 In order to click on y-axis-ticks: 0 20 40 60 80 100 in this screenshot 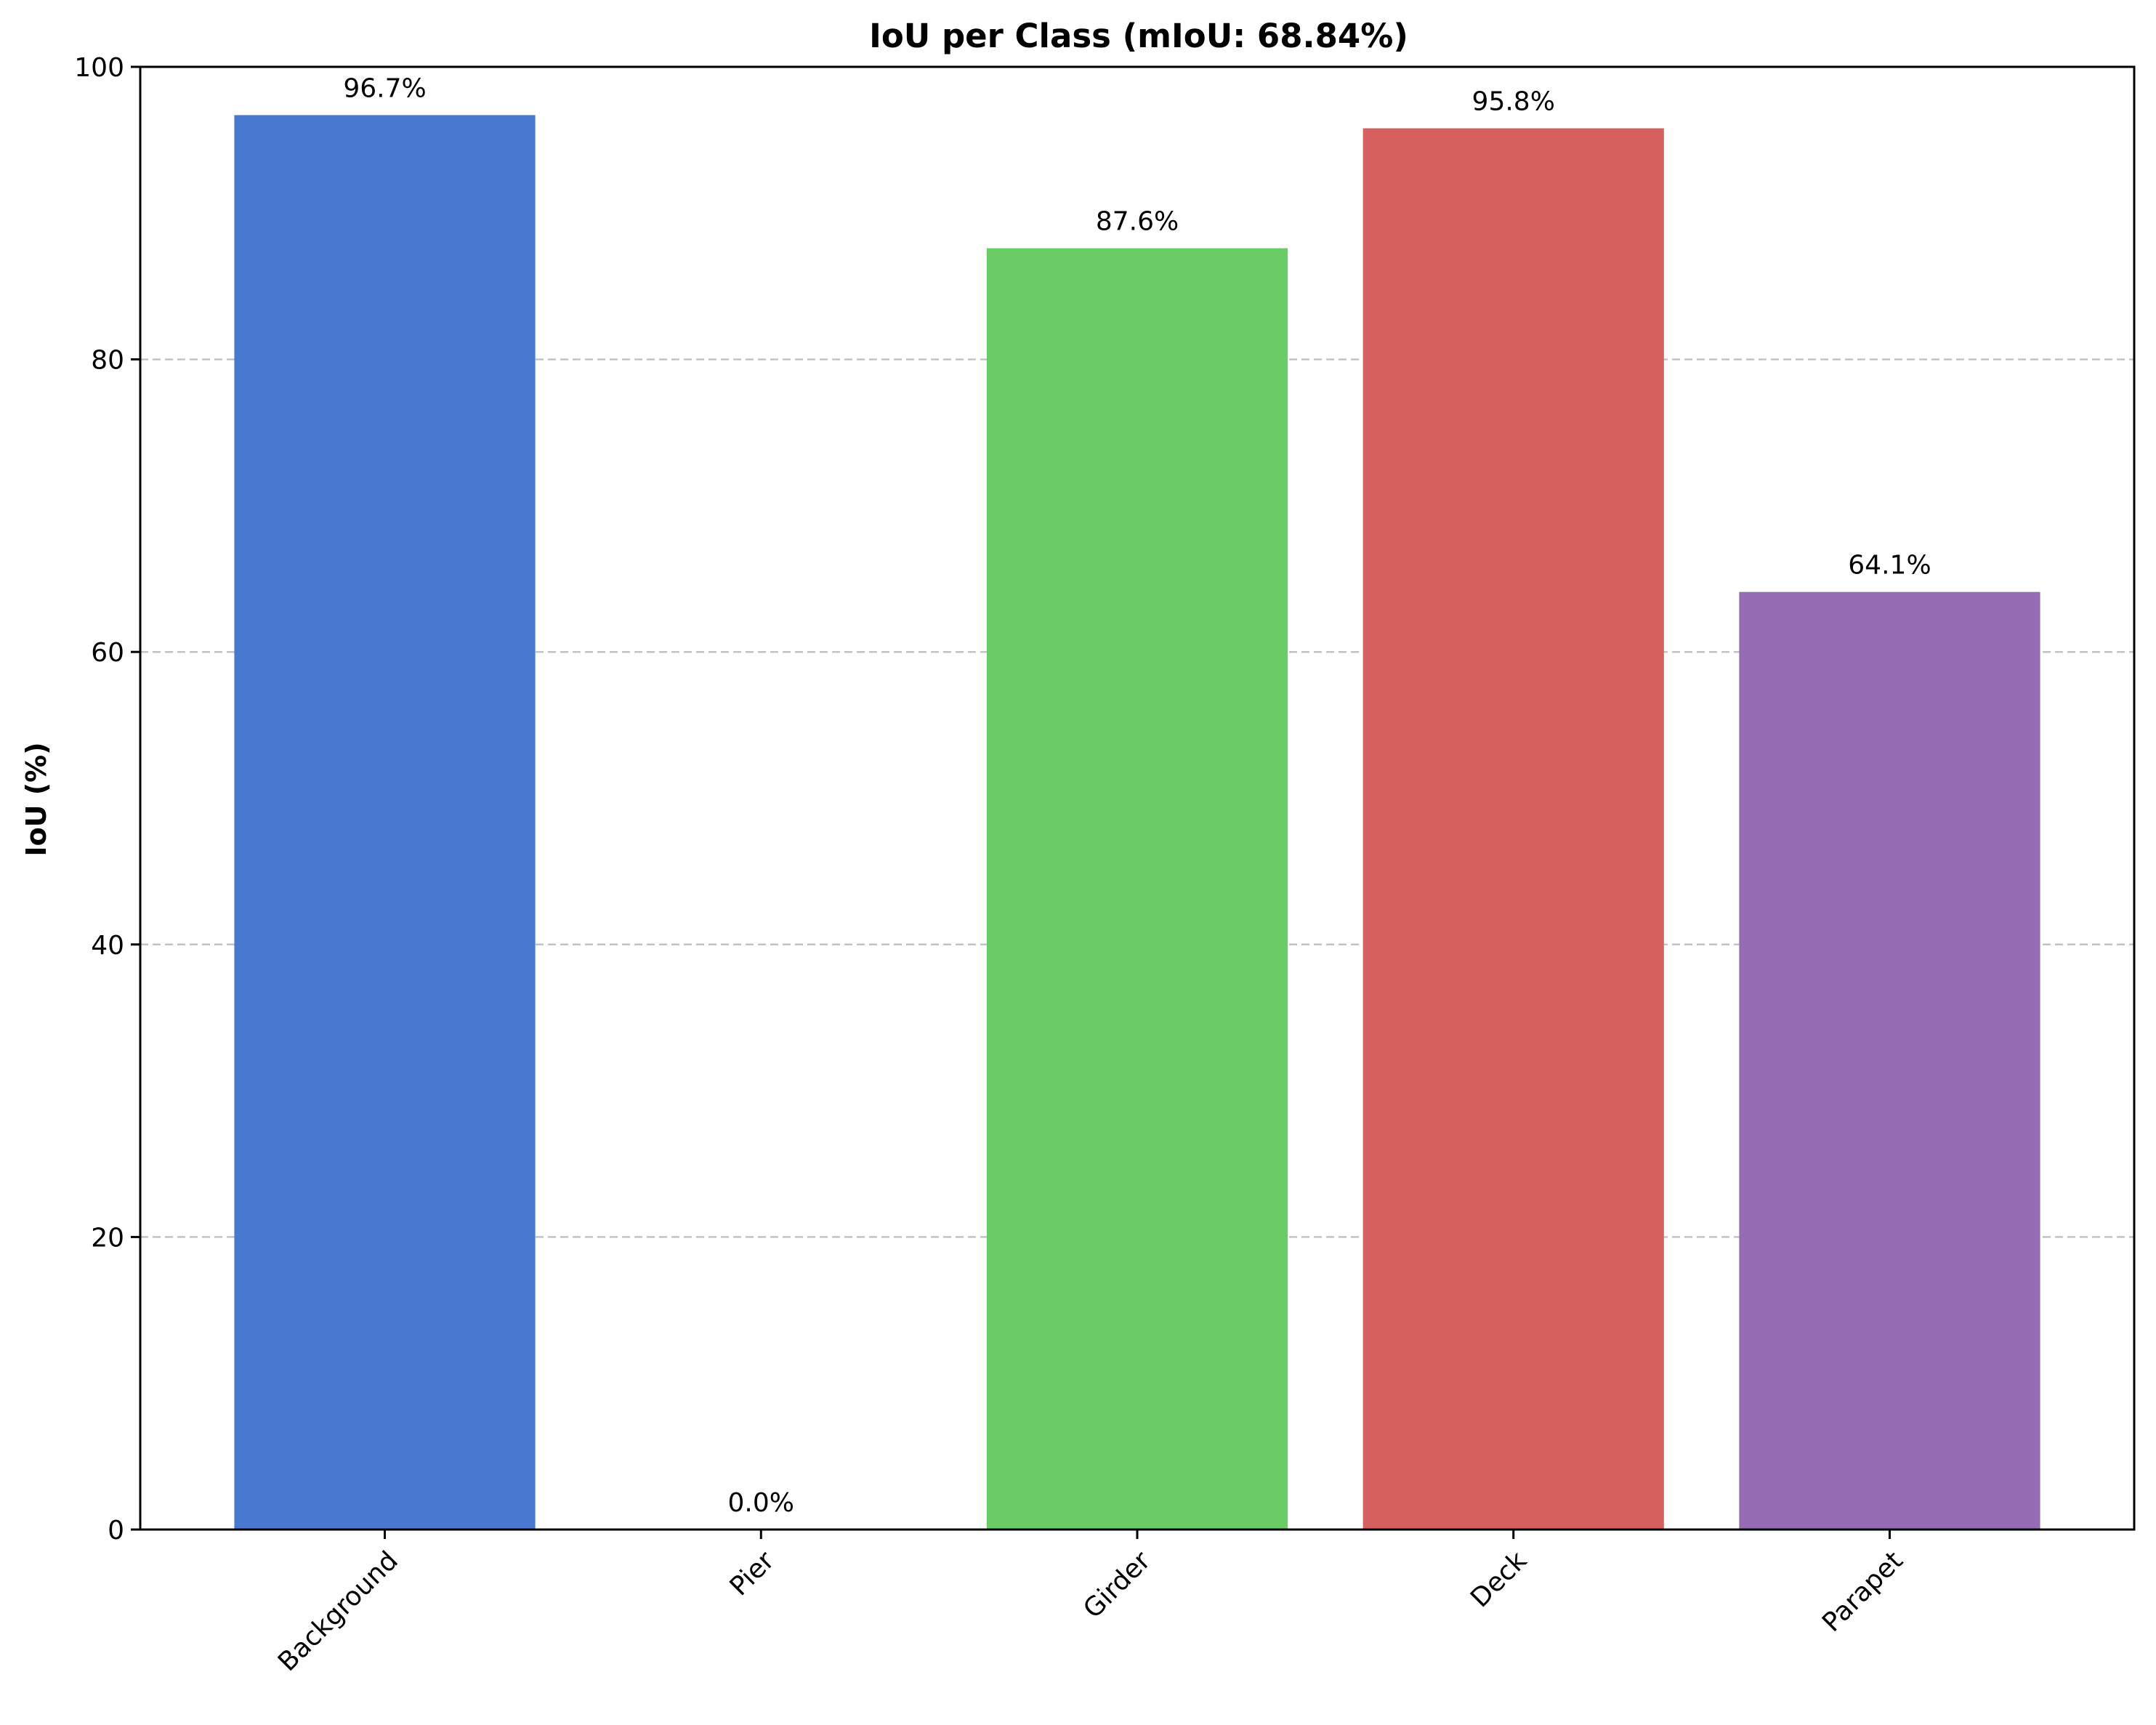, I will do `click(107, 799)`.